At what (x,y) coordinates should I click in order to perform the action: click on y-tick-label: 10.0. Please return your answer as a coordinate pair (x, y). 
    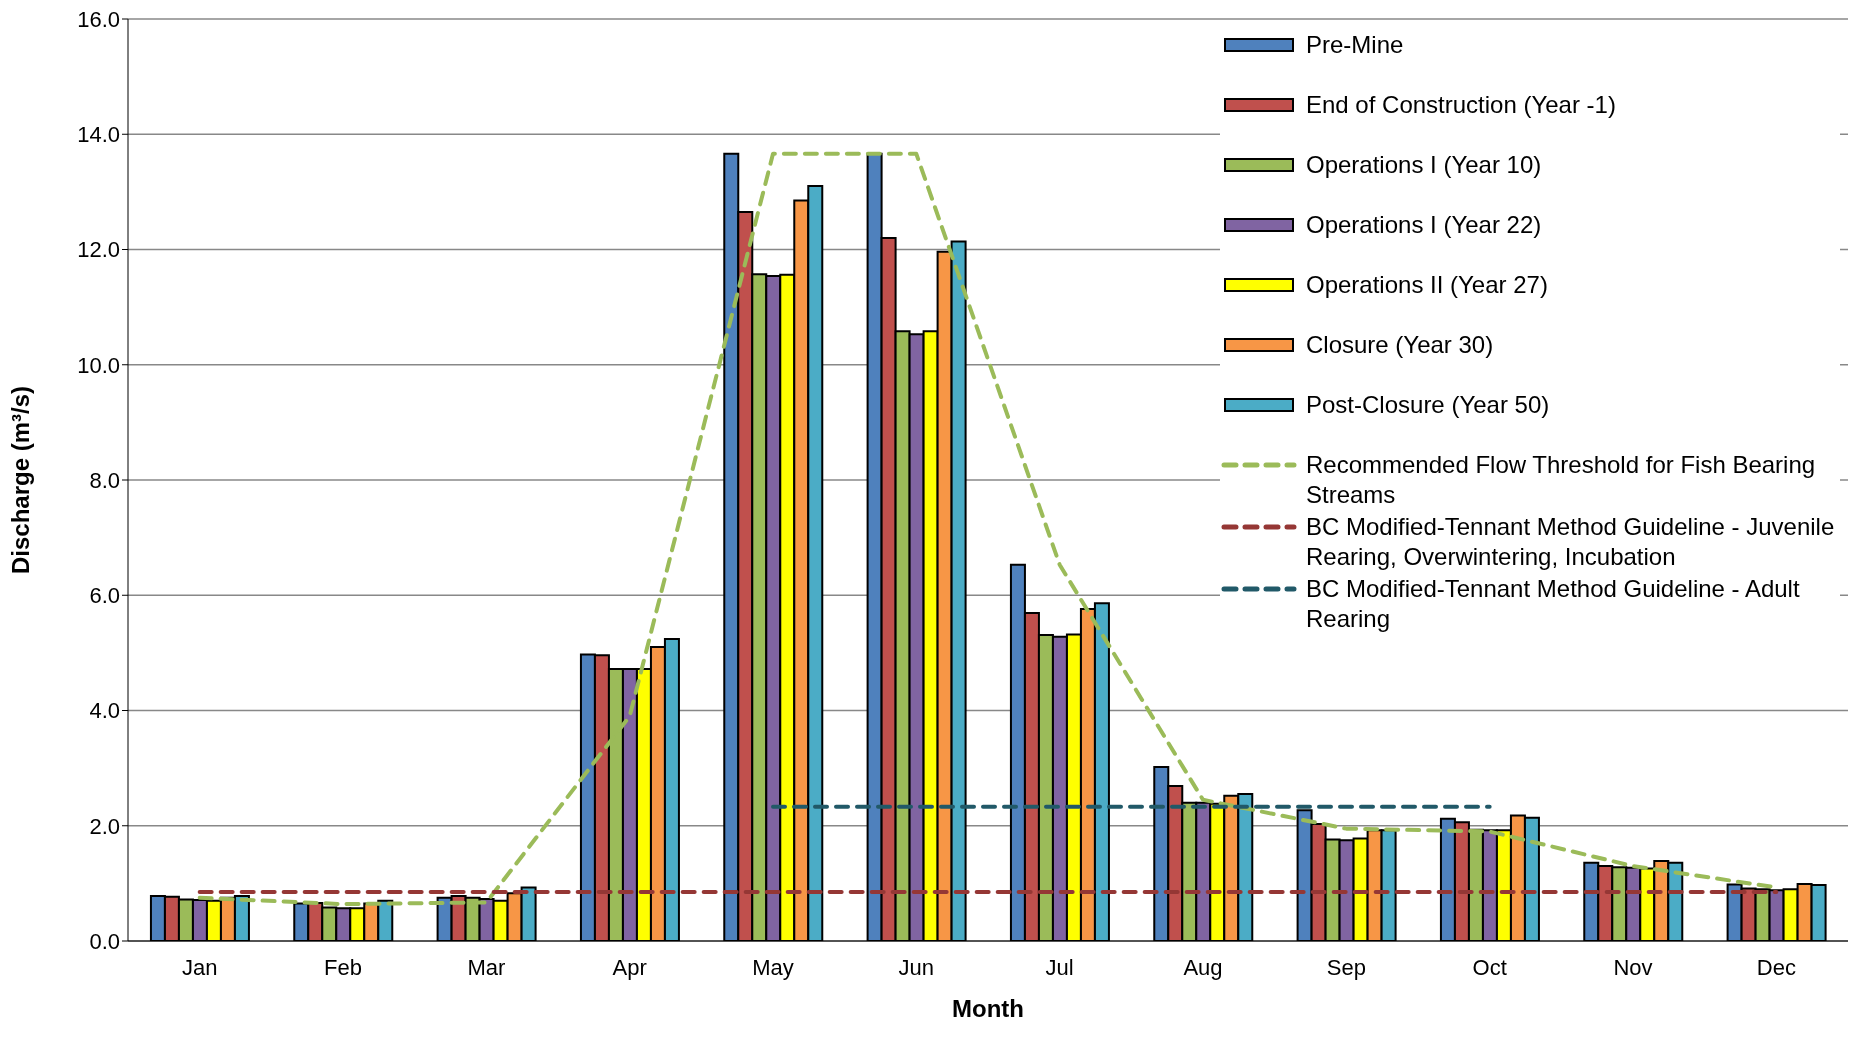
    Looking at the image, I should click on (98, 365).